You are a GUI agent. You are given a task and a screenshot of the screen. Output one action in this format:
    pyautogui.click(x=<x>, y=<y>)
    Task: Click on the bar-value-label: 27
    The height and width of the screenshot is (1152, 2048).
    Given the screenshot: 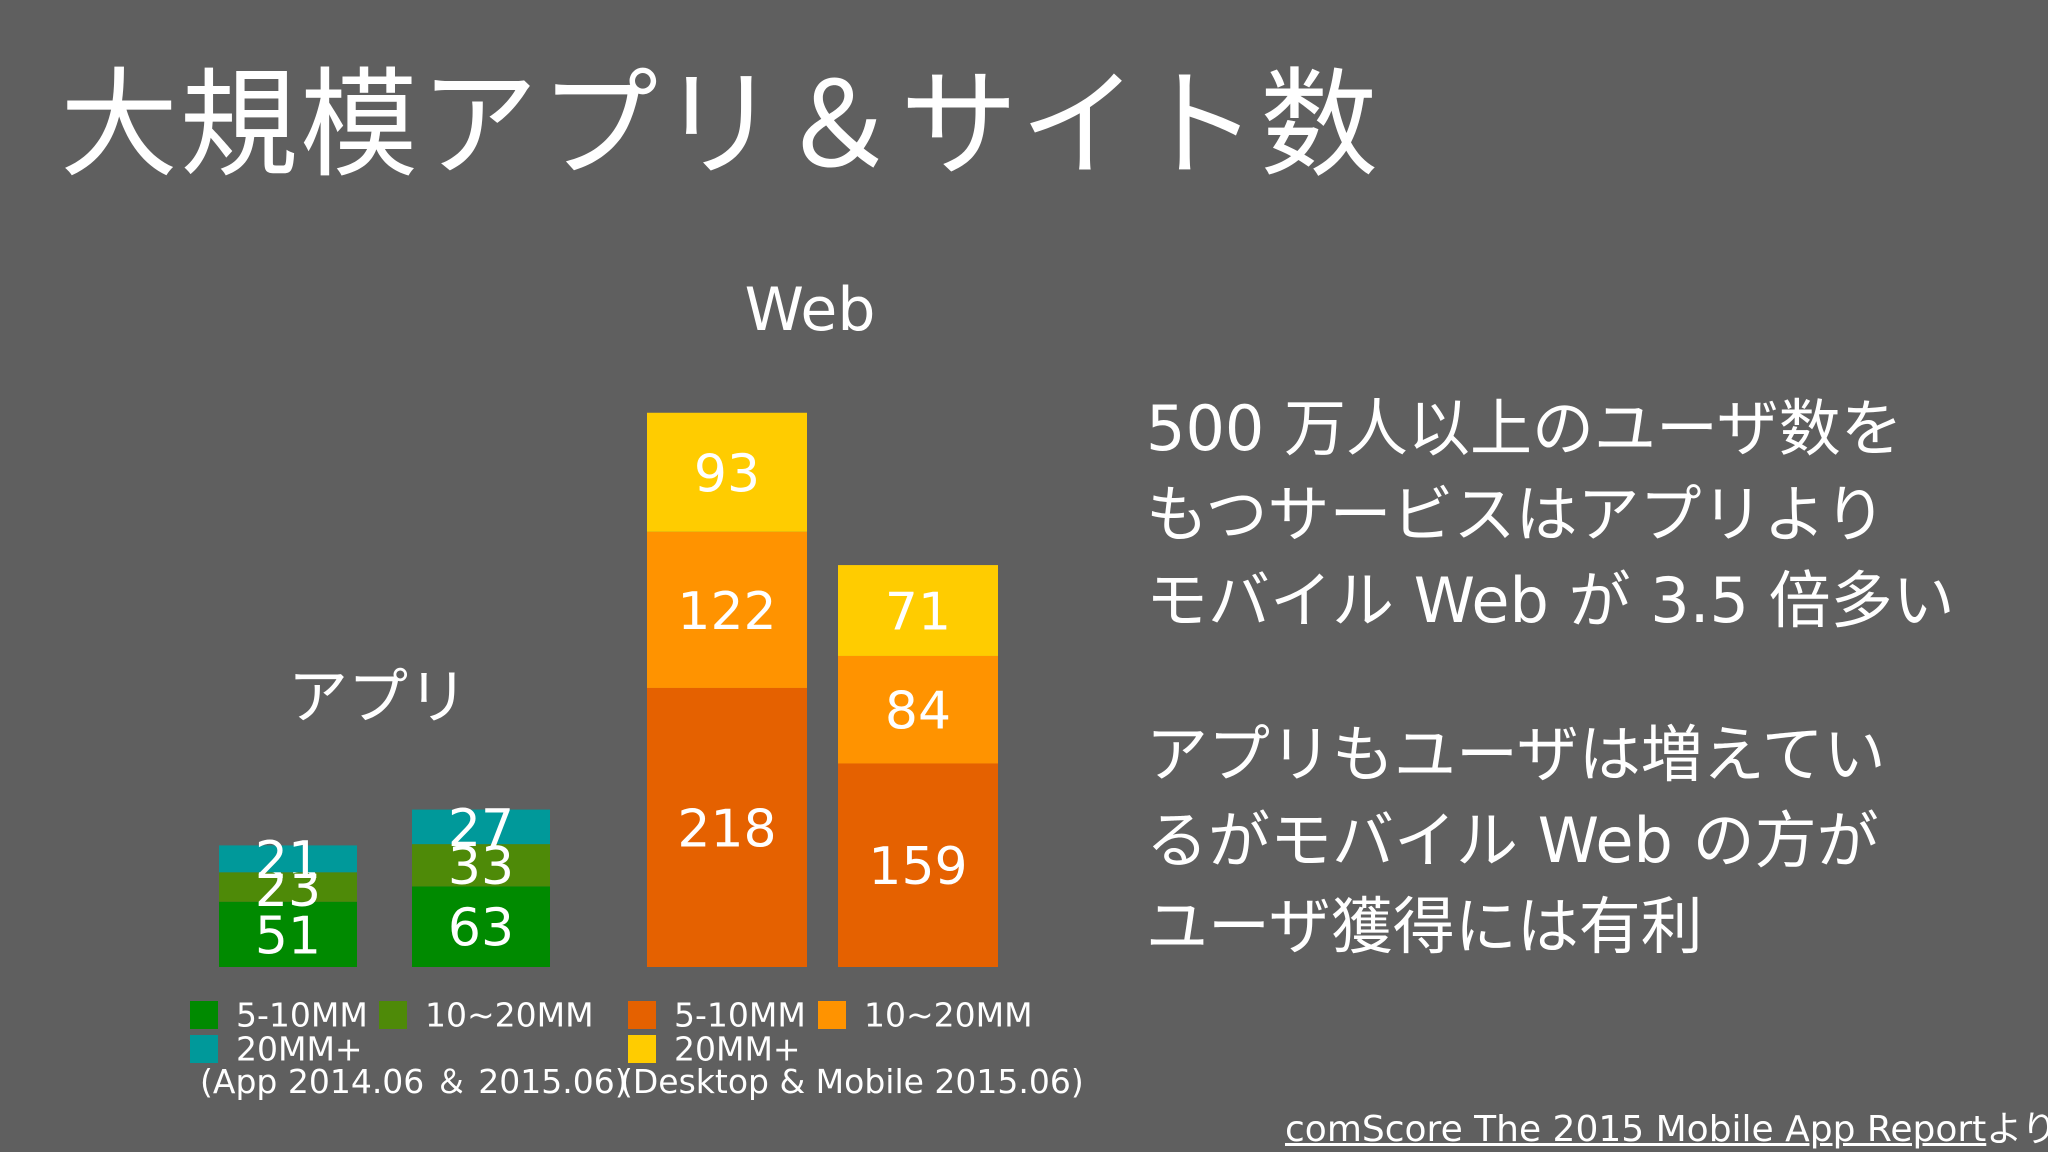 What is the action you would take?
    pyautogui.click(x=481, y=829)
    